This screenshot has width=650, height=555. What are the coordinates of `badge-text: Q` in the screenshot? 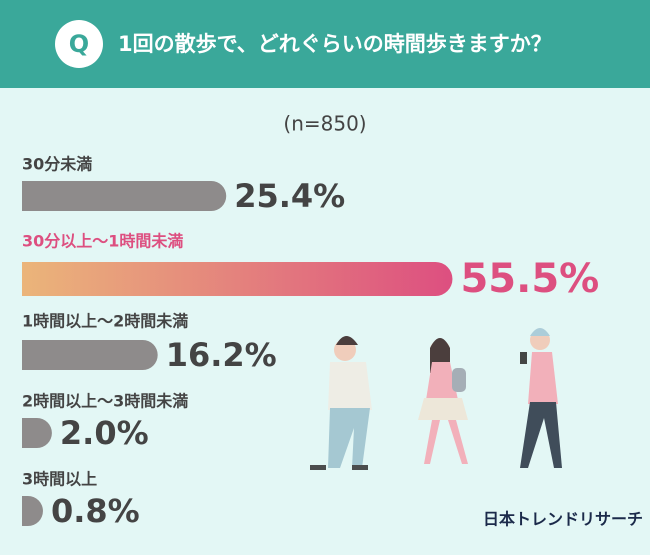 It's located at (79, 44).